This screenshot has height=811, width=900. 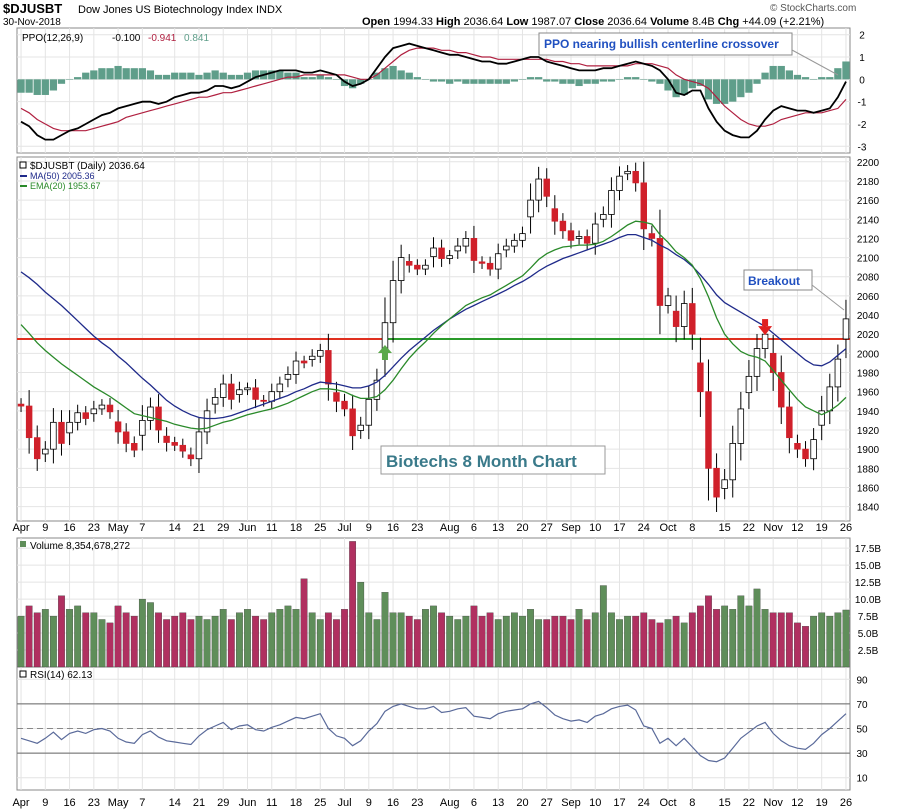 What do you see at coordinates (862, 705) in the screenshot?
I see `rsi-tick-label: 70` at bounding box center [862, 705].